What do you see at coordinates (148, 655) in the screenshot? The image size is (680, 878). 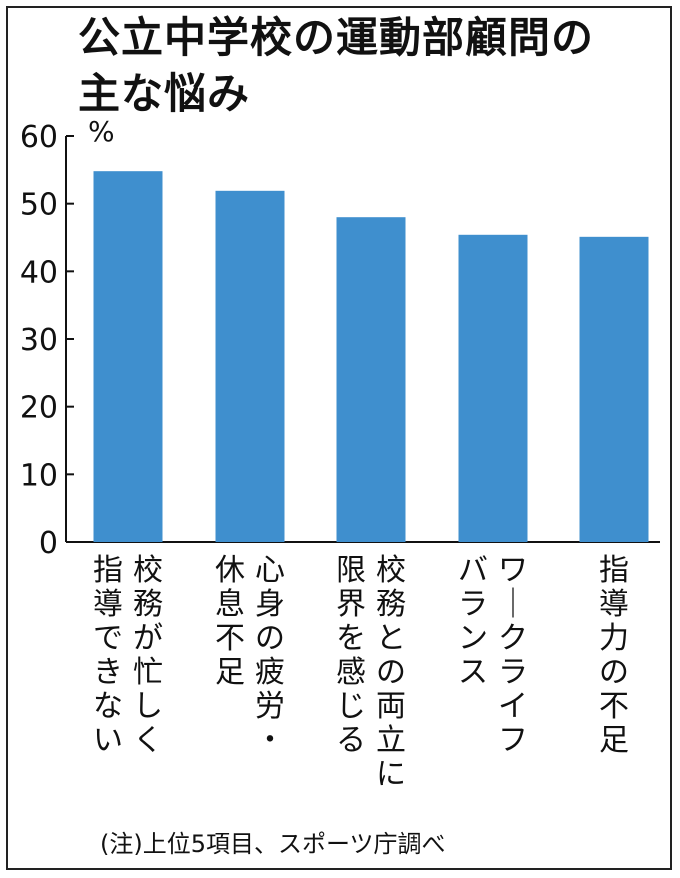 I see `category-label: 校務が忙しく` at bounding box center [148, 655].